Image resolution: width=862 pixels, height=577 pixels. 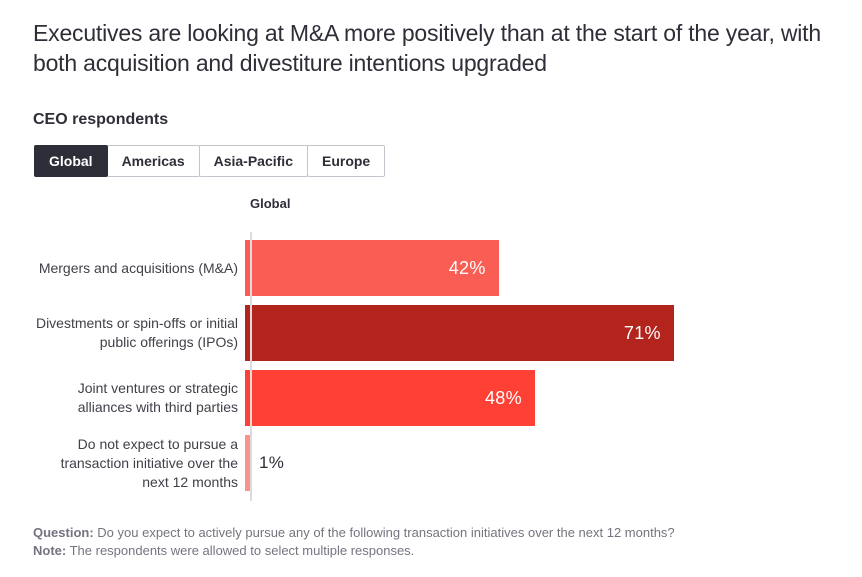 I want to click on tab-europe: Europe, so click(x=346, y=161).